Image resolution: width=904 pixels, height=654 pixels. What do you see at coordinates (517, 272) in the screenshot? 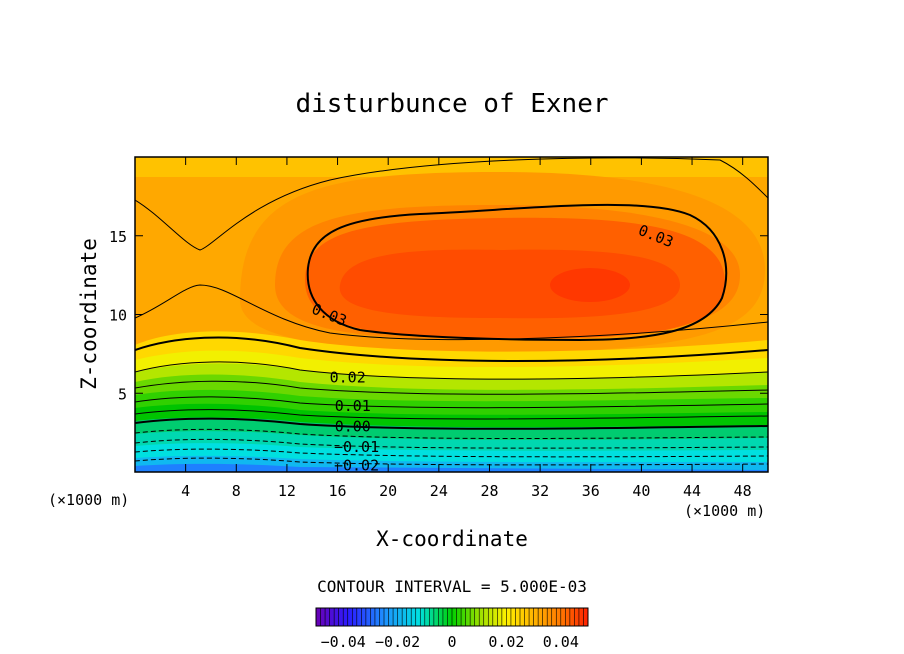
I see `contour-line-0.03` at bounding box center [517, 272].